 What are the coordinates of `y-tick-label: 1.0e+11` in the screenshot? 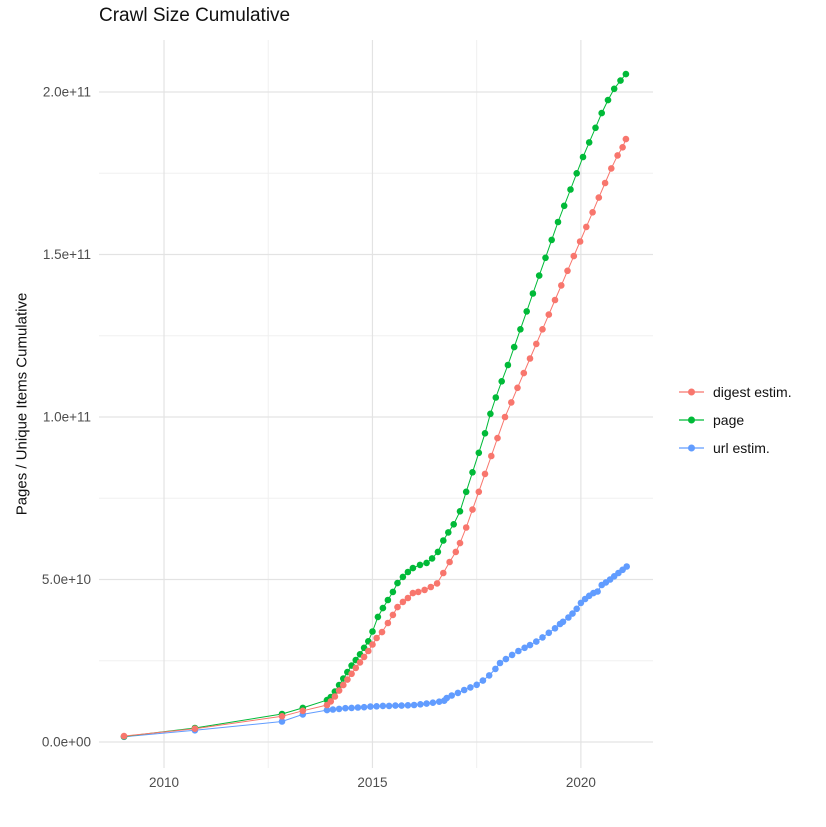 It's located at (67, 417).